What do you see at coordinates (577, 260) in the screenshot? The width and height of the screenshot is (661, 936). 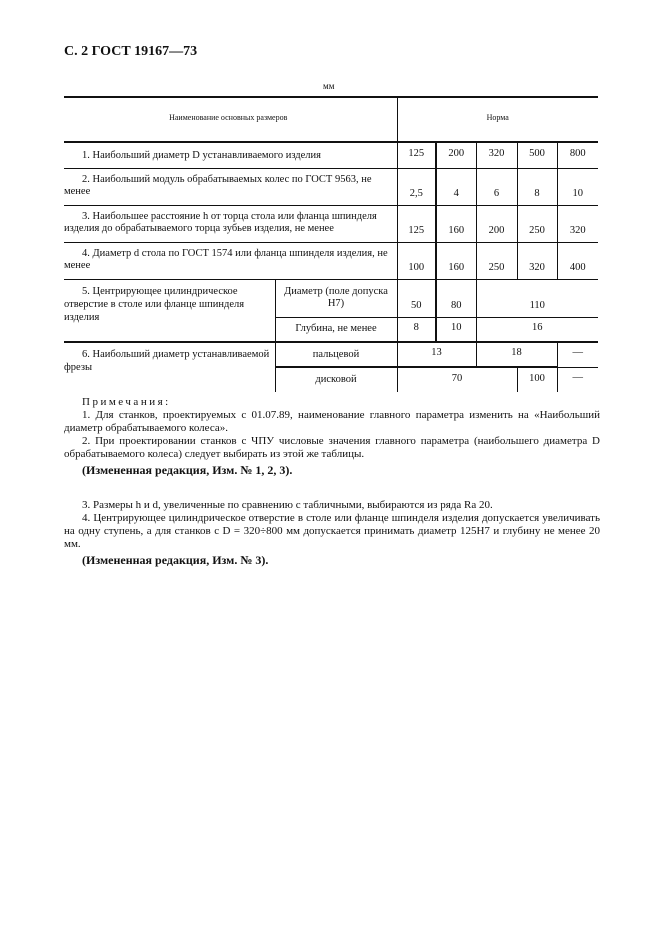 I see `cell: 400` at bounding box center [577, 260].